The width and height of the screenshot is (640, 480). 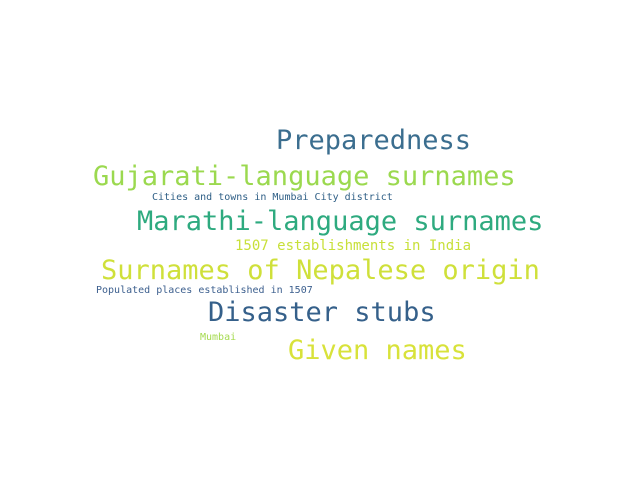 I want to click on word-marathi-language-surnames: Marathi-language surnames, so click(x=340, y=221).